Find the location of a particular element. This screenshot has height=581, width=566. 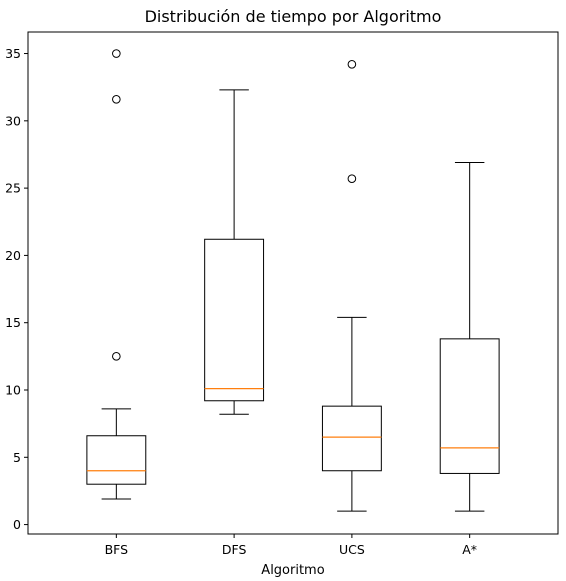

box-dfs is located at coordinates (234, 252).